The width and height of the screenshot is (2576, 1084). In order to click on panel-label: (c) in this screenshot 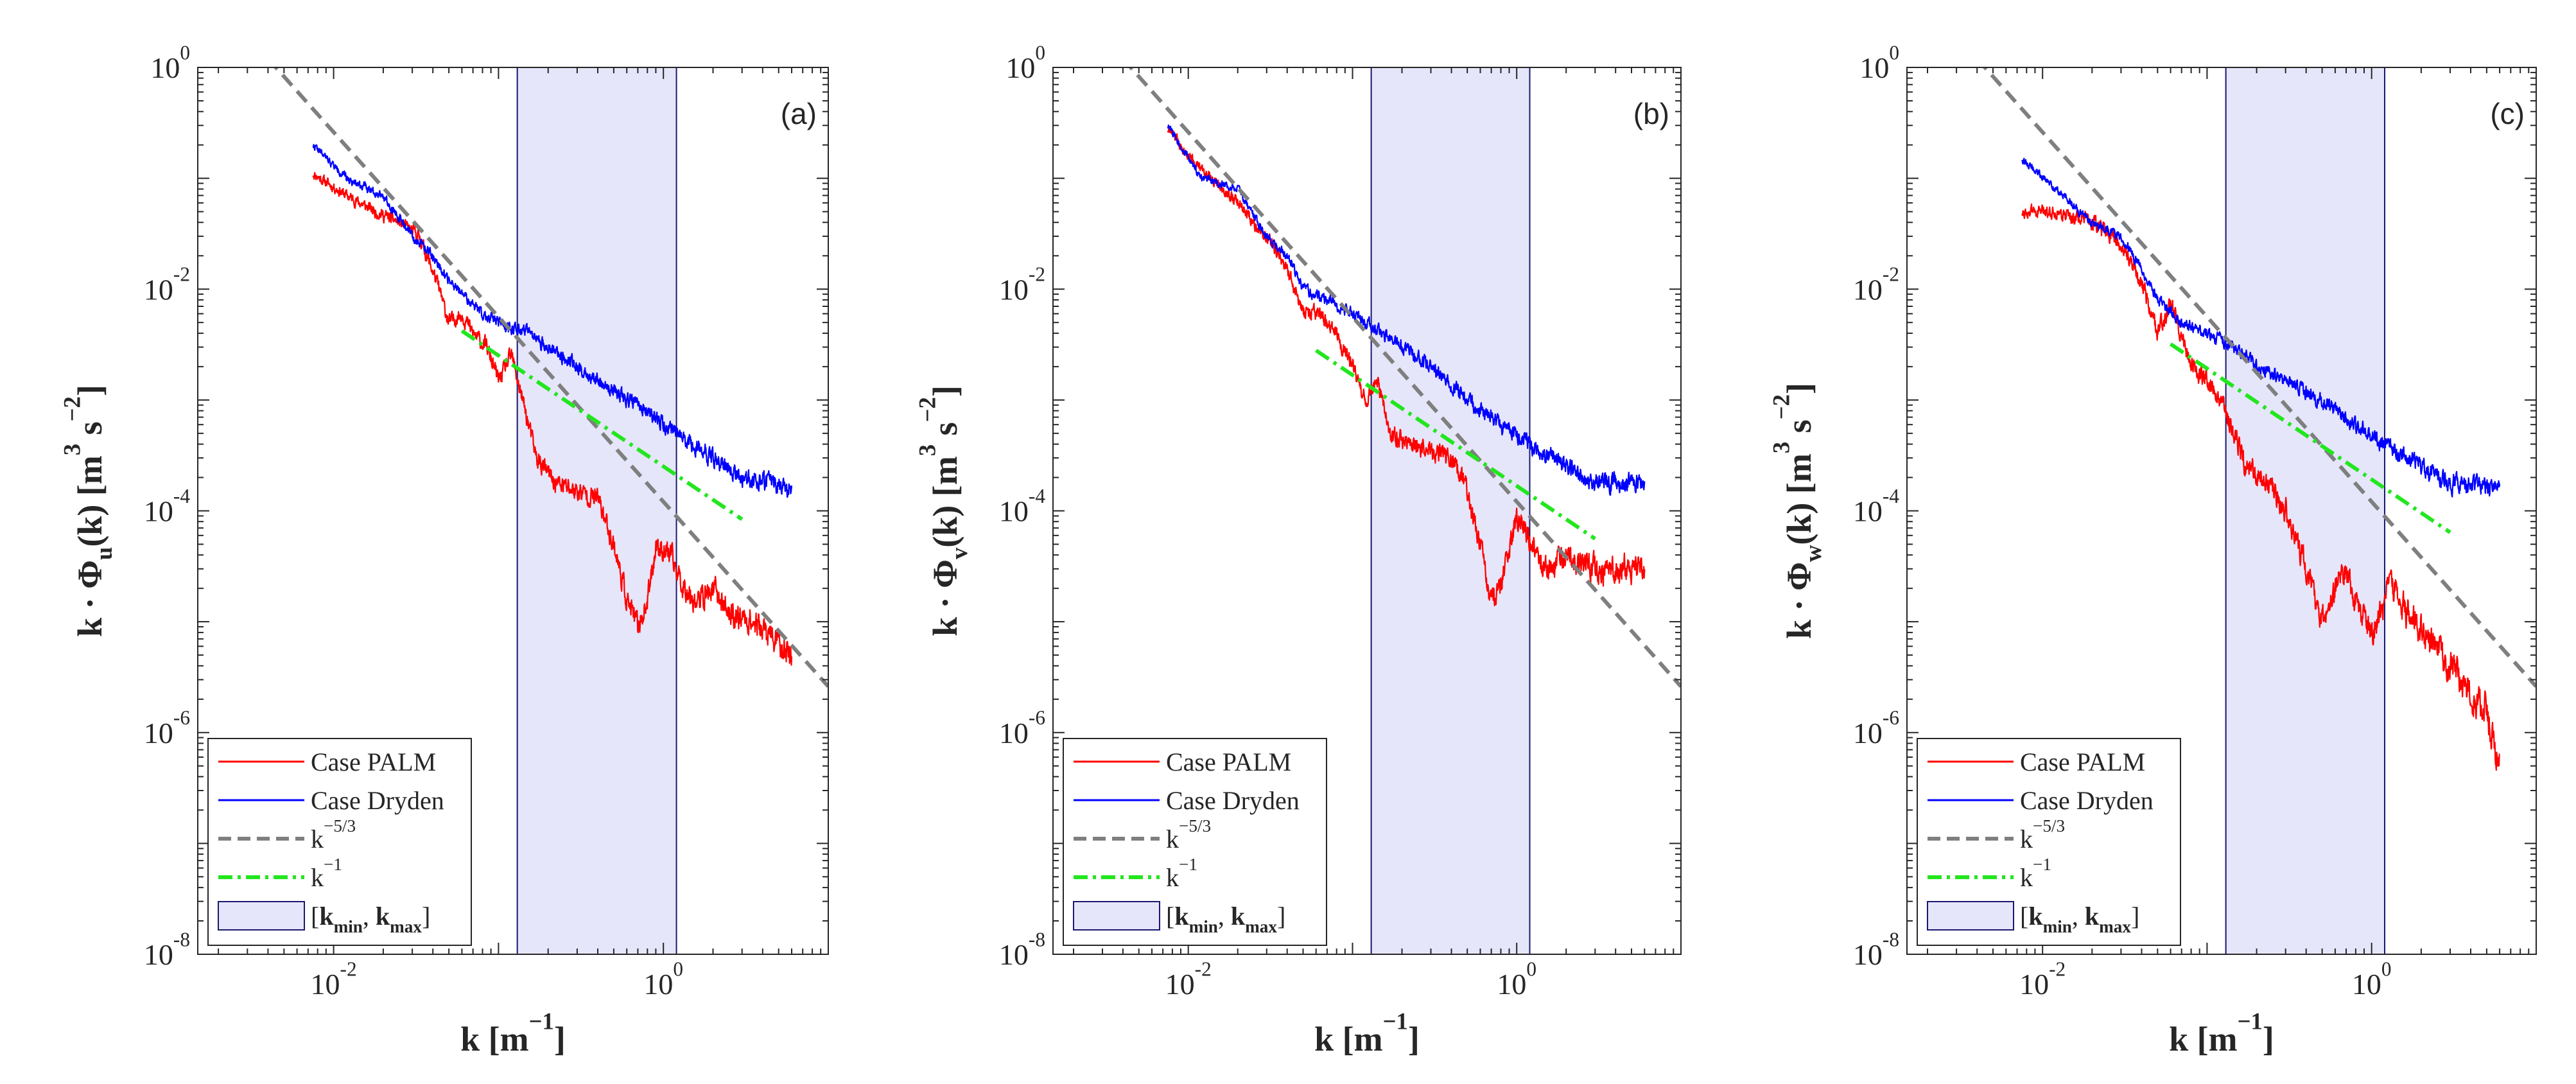, I will do `click(2507, 114)`.